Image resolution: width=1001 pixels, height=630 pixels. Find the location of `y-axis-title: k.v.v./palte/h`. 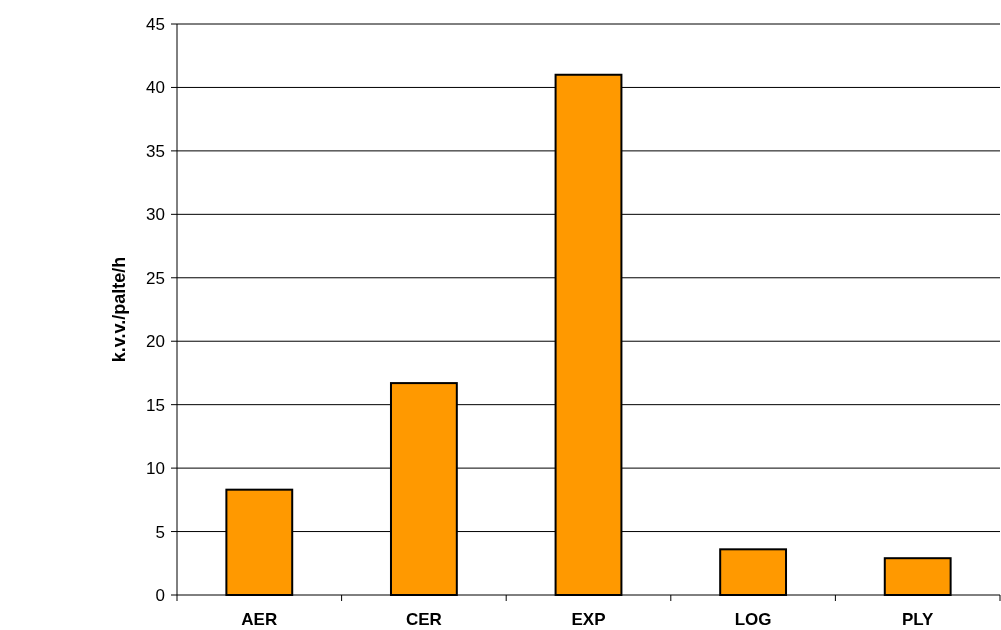

y-axis-title: k.v.v./palte/h is located at coordinates (119, 309).